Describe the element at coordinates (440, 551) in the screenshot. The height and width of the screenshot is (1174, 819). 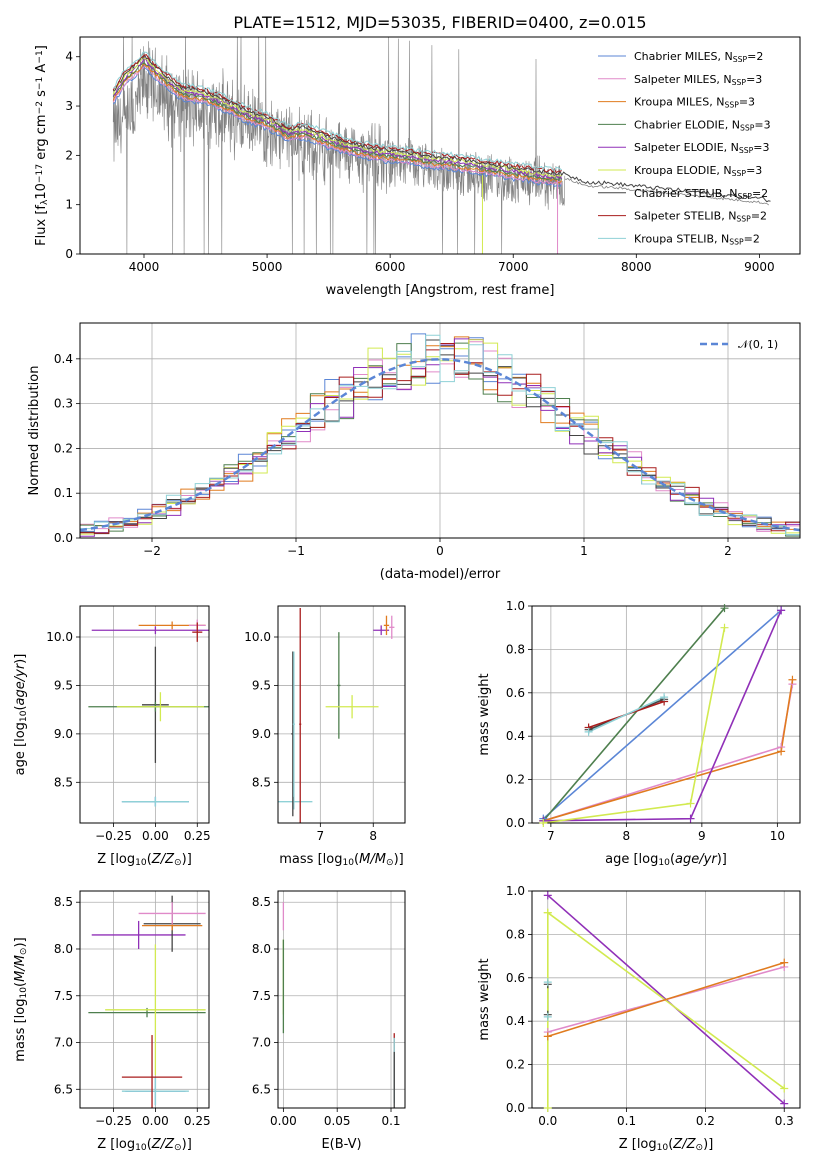
I see `x-tick-label: 0` at that location.